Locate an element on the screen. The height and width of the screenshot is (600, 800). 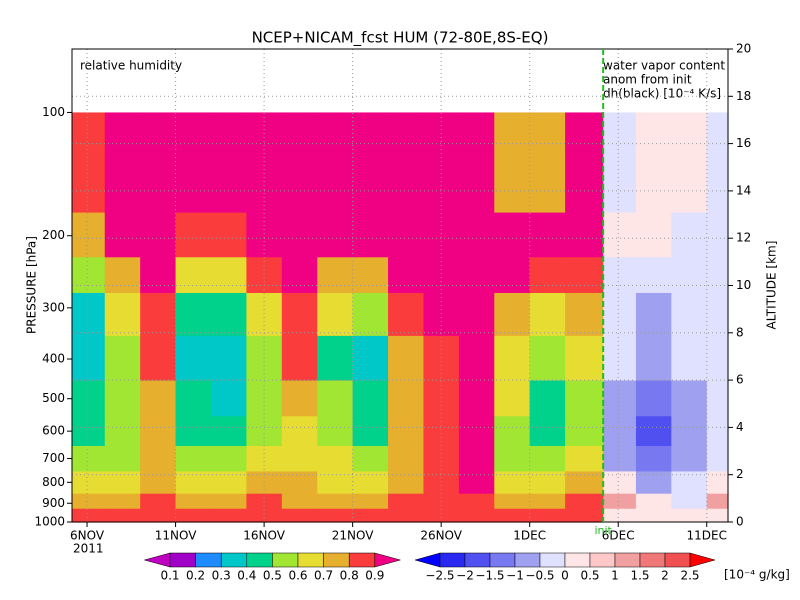
x-tick-label: 6DEC is located at coordinates (618, 536).